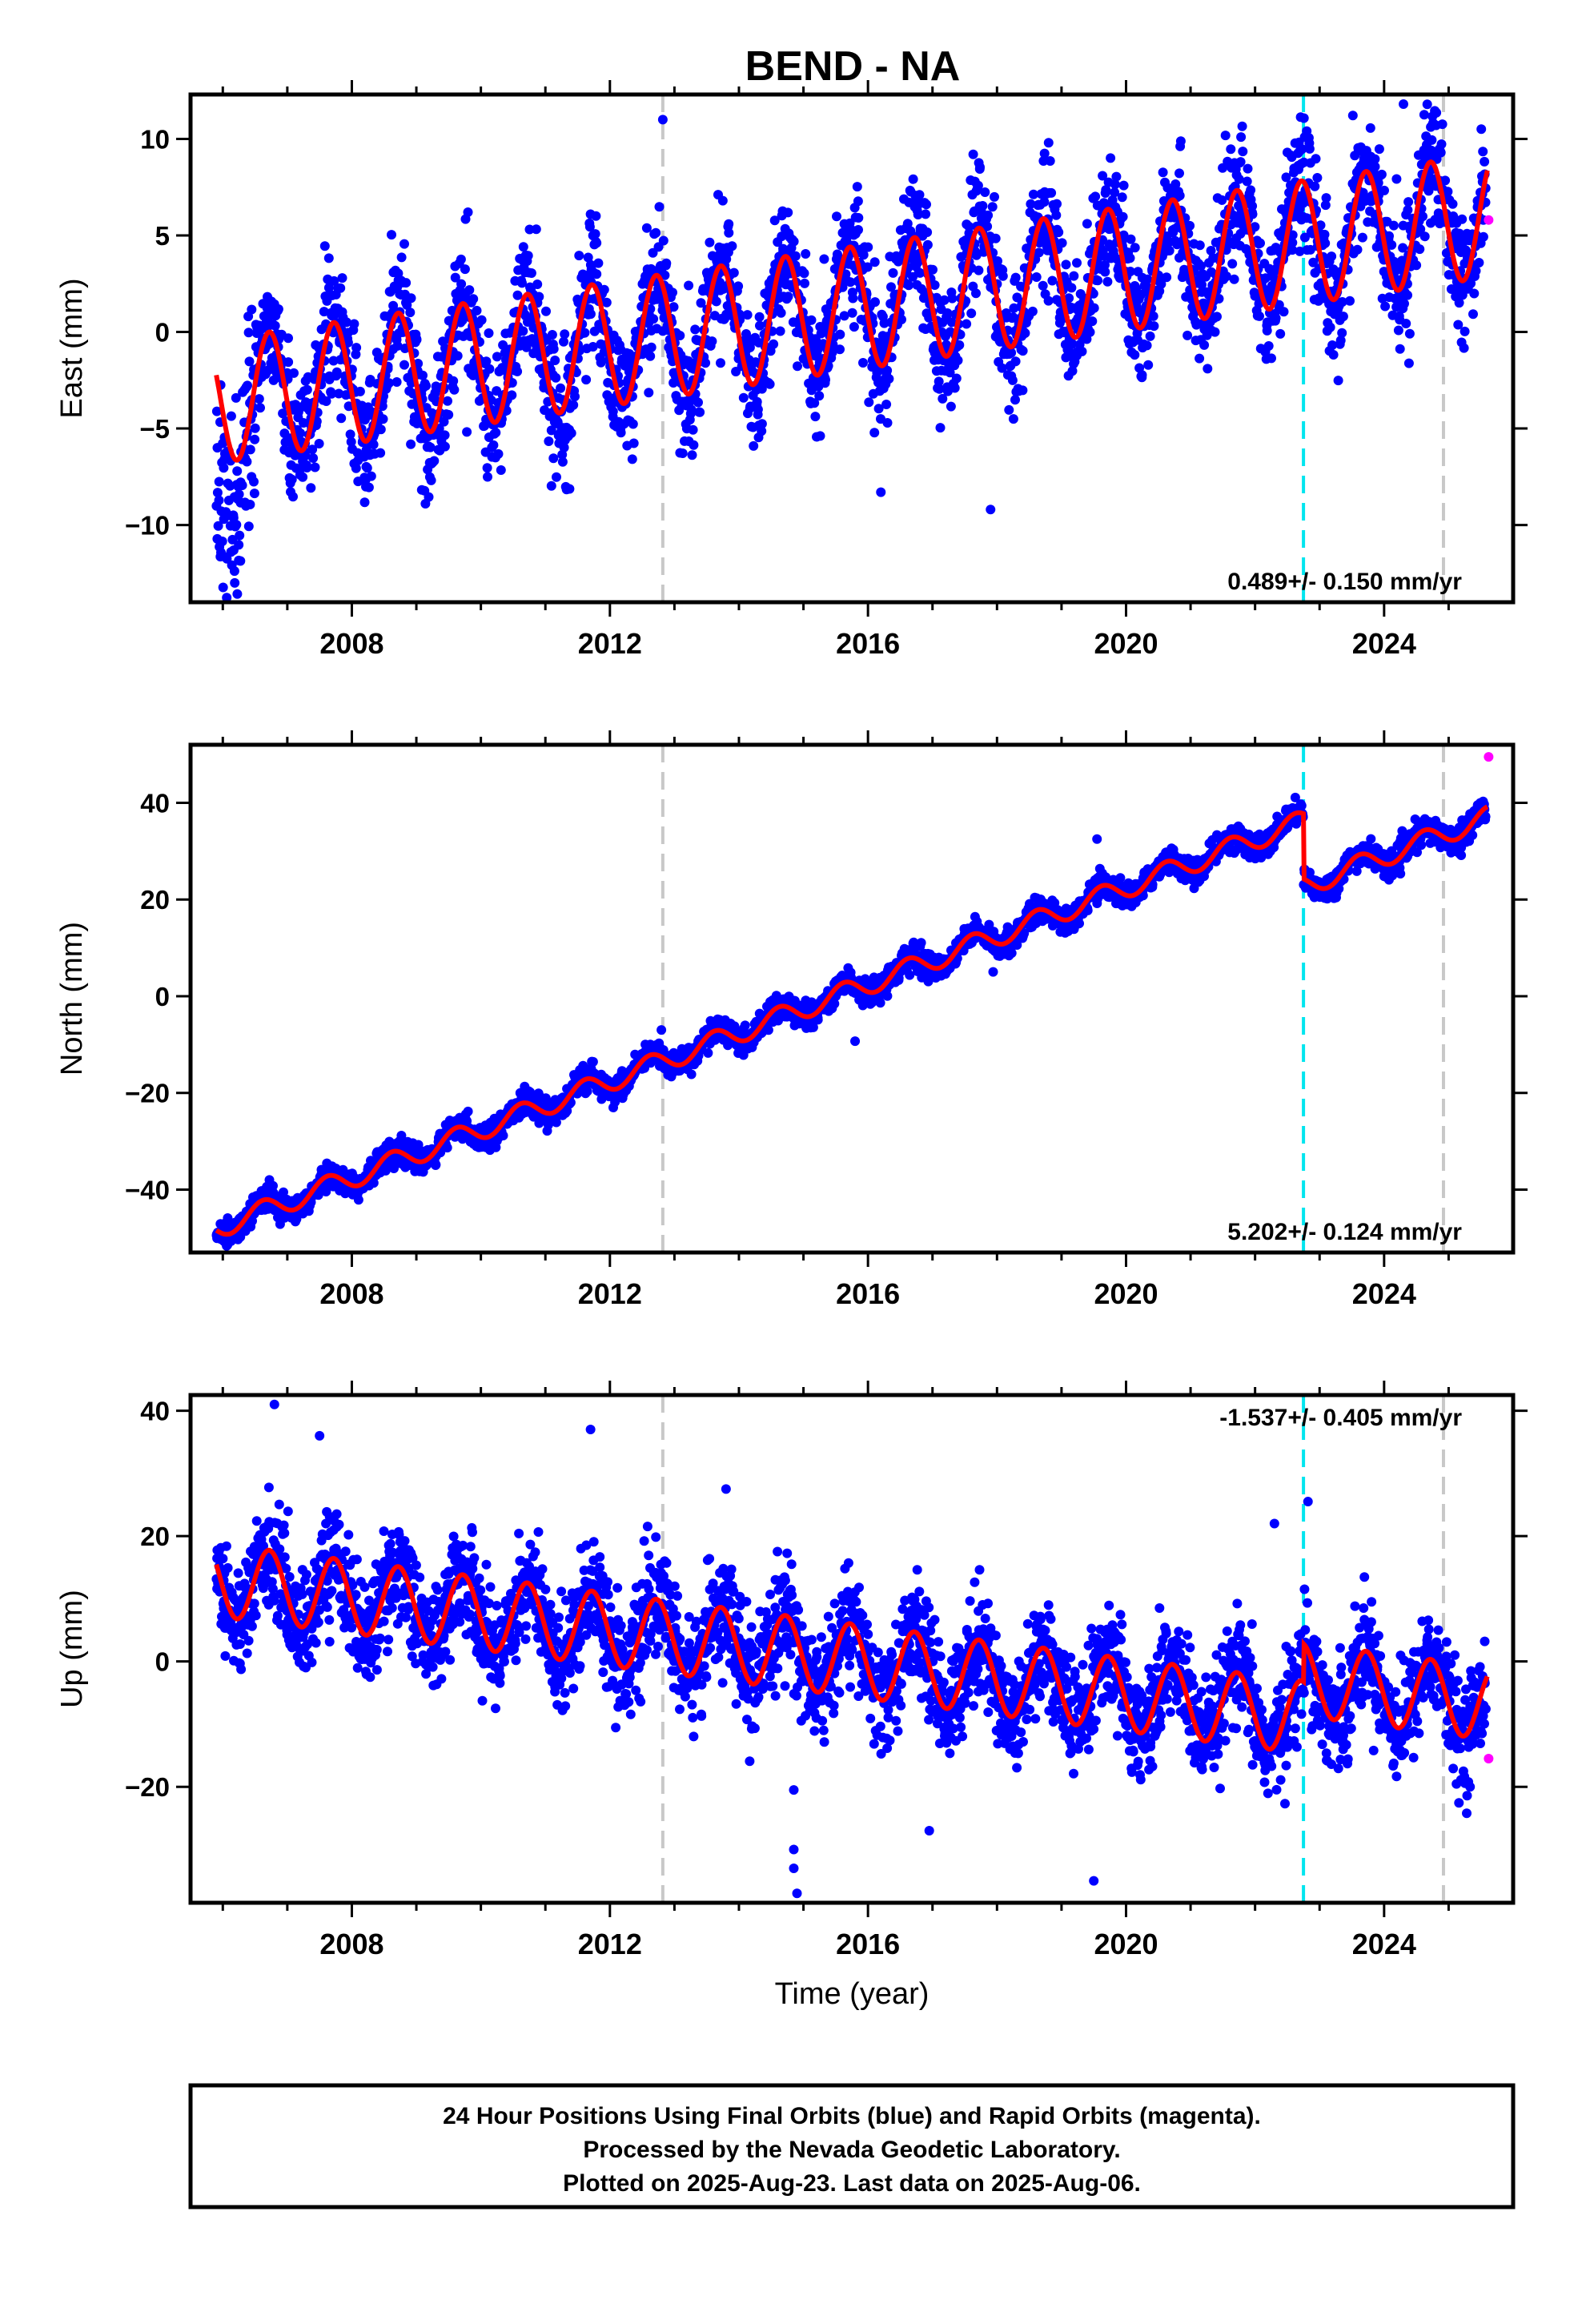  What do you see at coordinates (155, 139) in the screenshot?
I see `y-tick-label: 10` at bounding box center [155, 139].